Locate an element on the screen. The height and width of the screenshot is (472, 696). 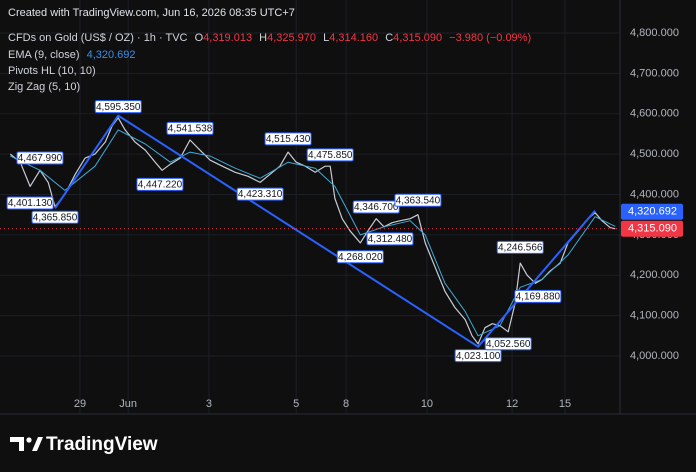
ohlc-value: 4,319.013 is located at coordinates (227, 38).